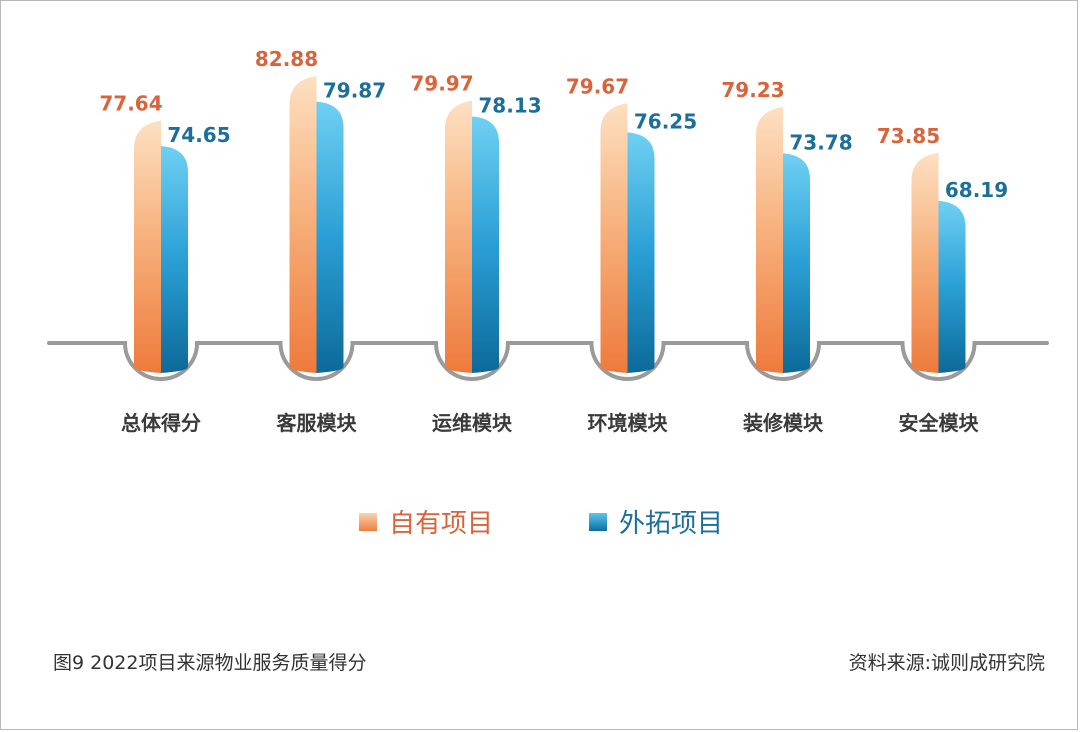 The height and width of the screenshot is (732, 1080). Describe the element at coordinates (440, 524) in the screenshot. I see `legend-label-own: 自有项目` at that location.